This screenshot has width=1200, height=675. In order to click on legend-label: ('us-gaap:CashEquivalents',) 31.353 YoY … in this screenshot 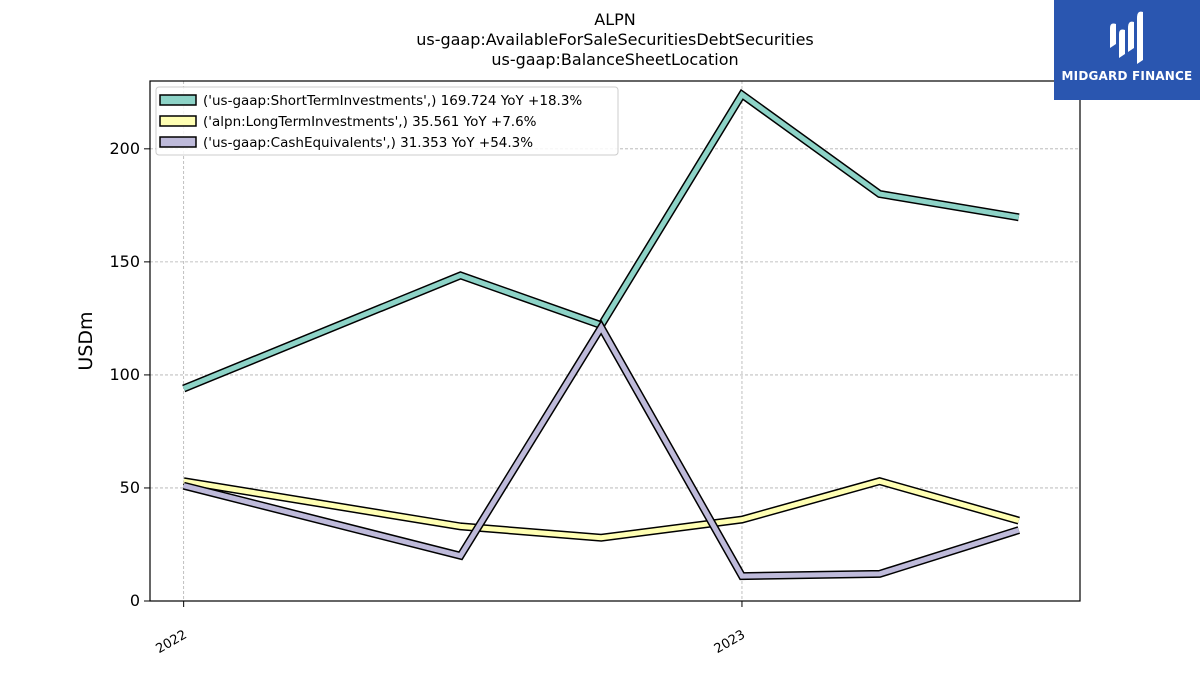, I will do `click(368, 143)`.